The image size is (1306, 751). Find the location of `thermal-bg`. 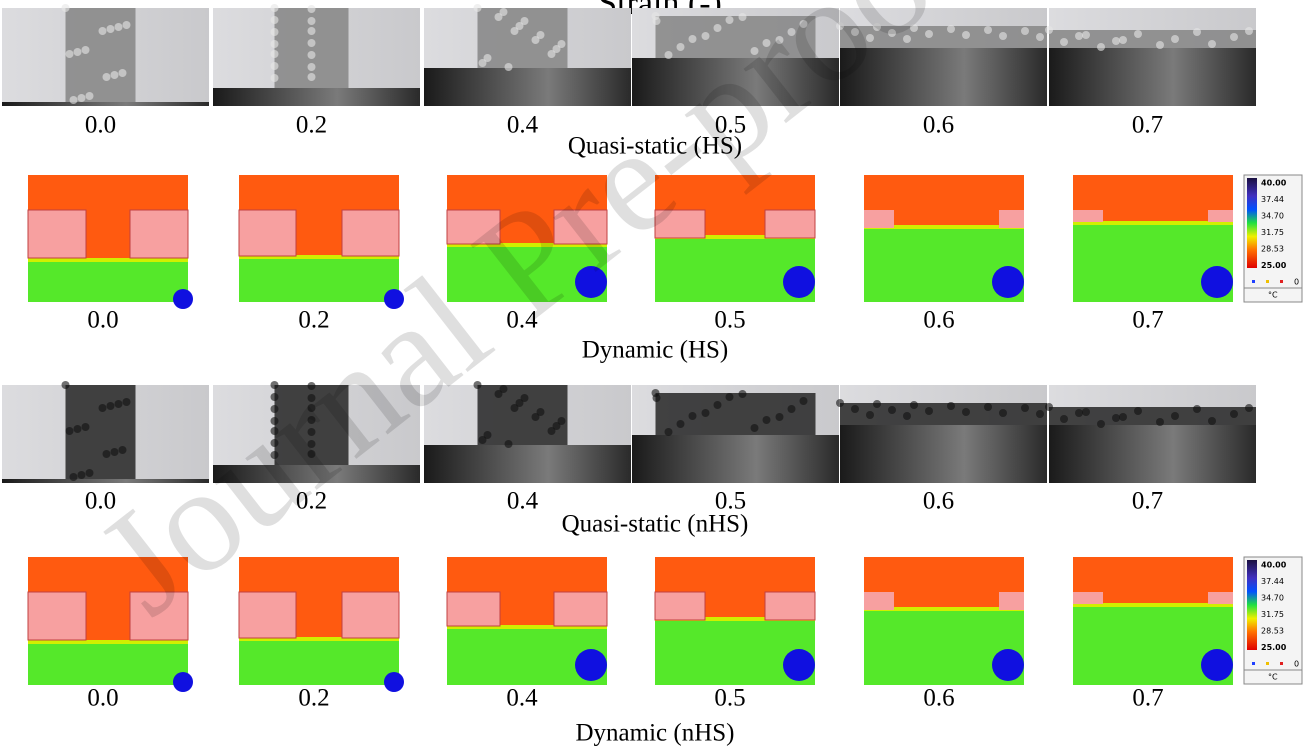

thermal-bg is located at coordinates (319, 662).